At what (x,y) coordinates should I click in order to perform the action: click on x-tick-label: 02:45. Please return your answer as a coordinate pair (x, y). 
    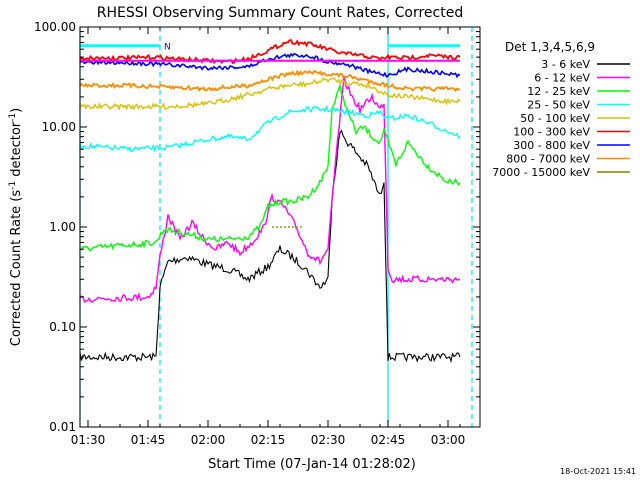
    Looking at the image, I should click on (388, 440).